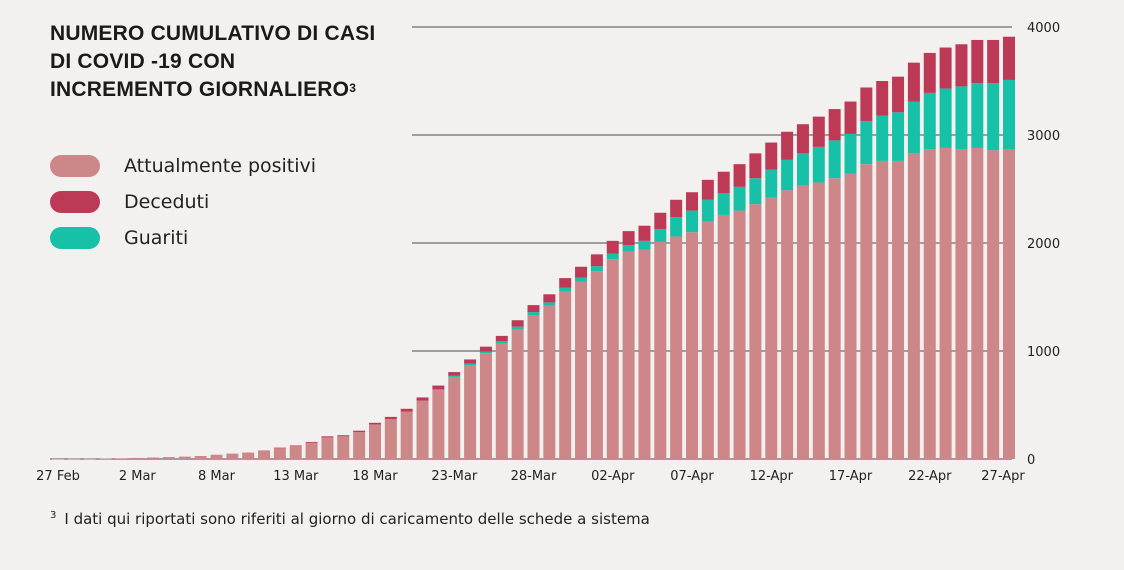 The width and height of the screenshot is (1124, 570). I want to click on y-tick-label: 1000, so click(1043, 352).